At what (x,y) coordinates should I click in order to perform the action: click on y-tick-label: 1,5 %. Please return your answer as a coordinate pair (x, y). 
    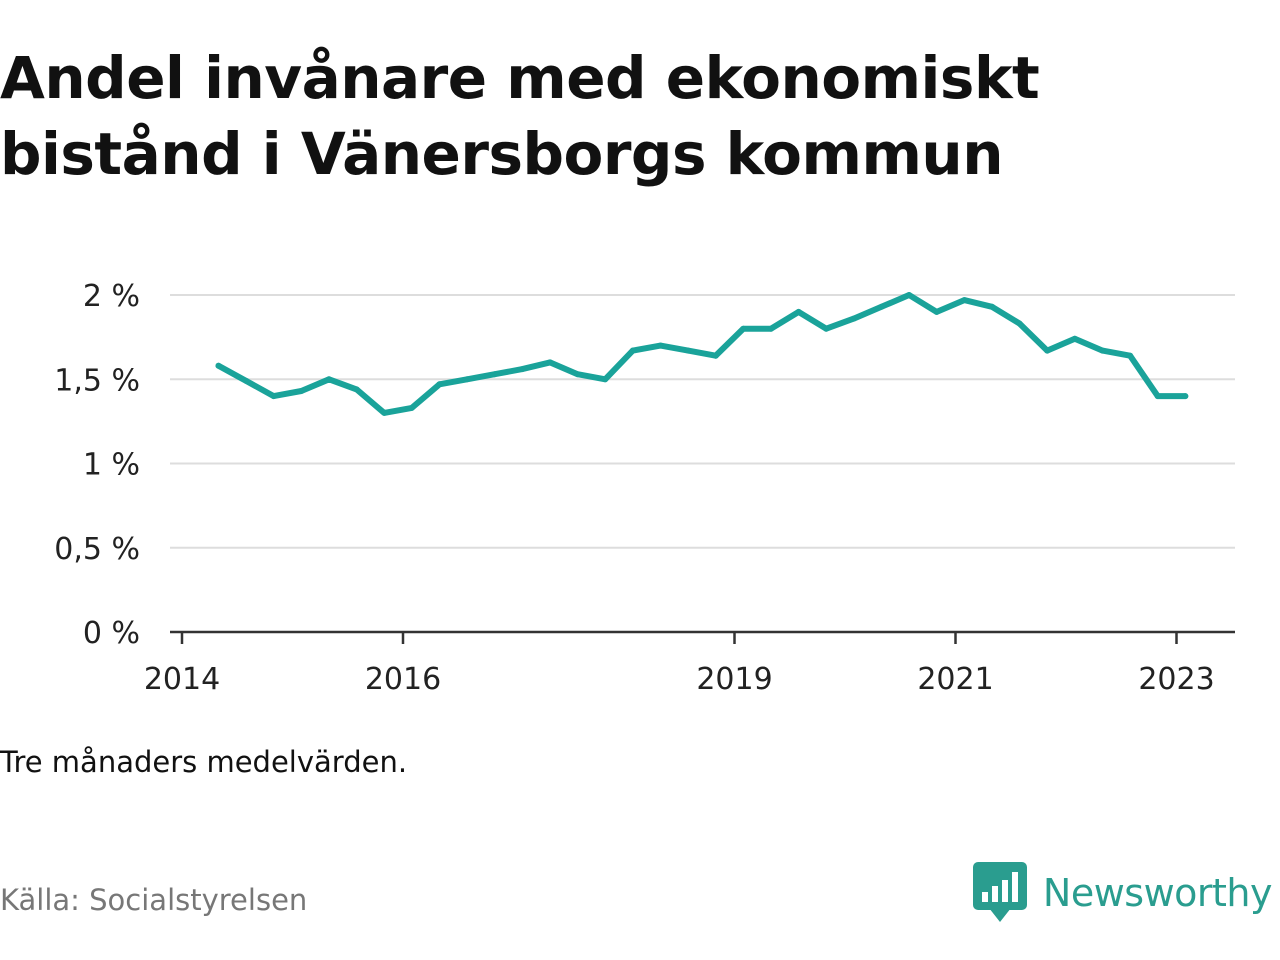
    Looking at the image, I should click on (97, 380).